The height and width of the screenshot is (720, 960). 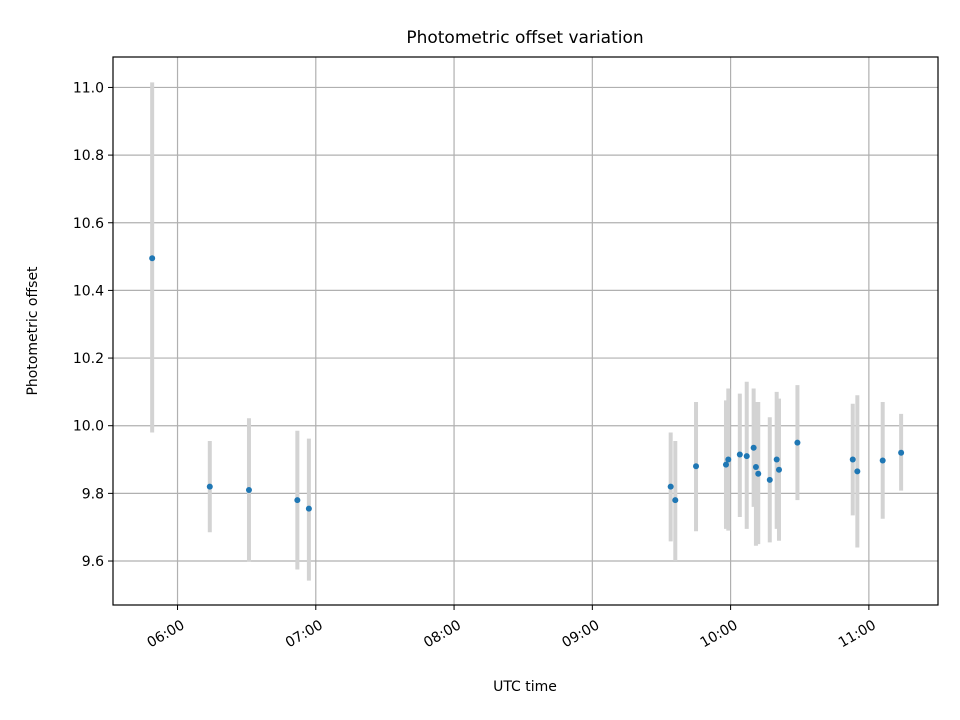 What do you see at coordinates (88, 427) in the screenshot?
I see `y-tick-label: 10.0` at bounding box center [88, 427].